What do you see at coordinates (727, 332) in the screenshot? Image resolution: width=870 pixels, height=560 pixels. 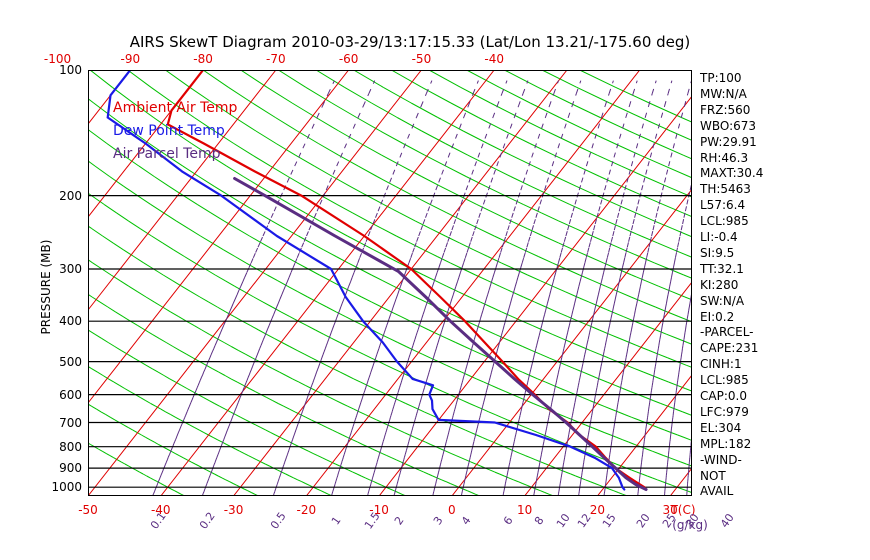 I see `stat-line: -PARCEL-` at bounding box center [727, 332].